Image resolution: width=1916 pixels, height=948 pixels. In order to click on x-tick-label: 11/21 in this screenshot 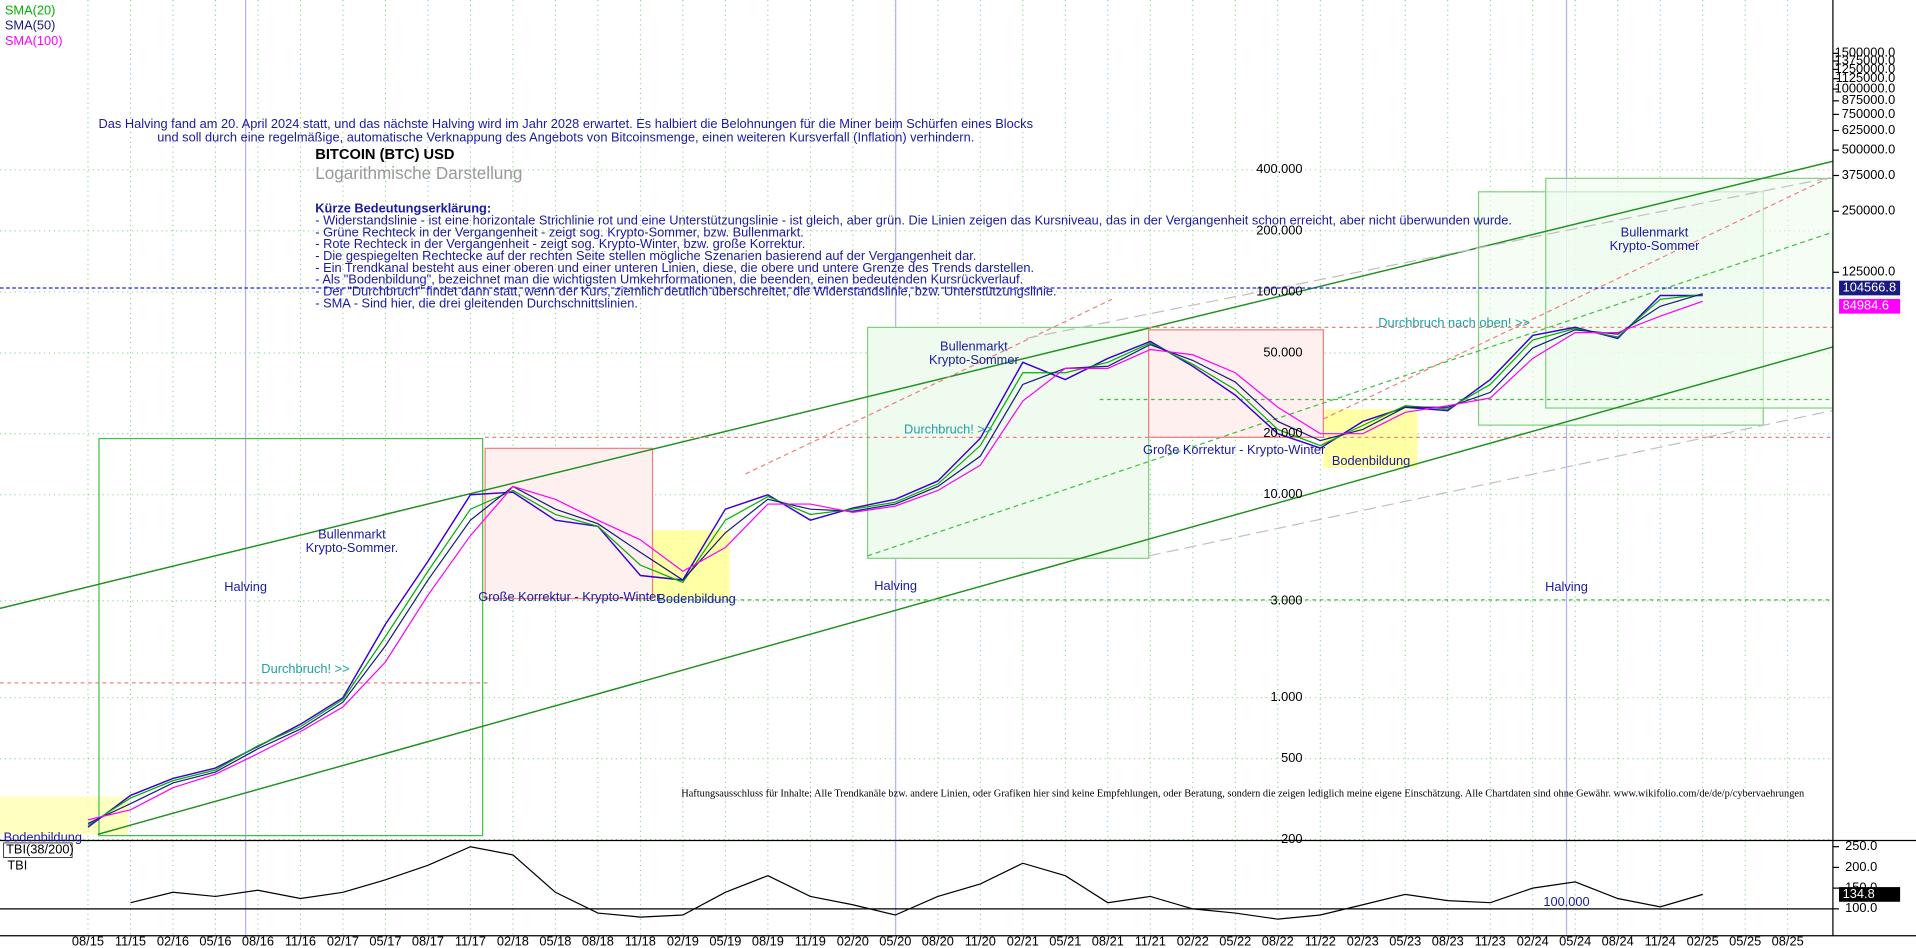, I will do `click(1150, 940)`.